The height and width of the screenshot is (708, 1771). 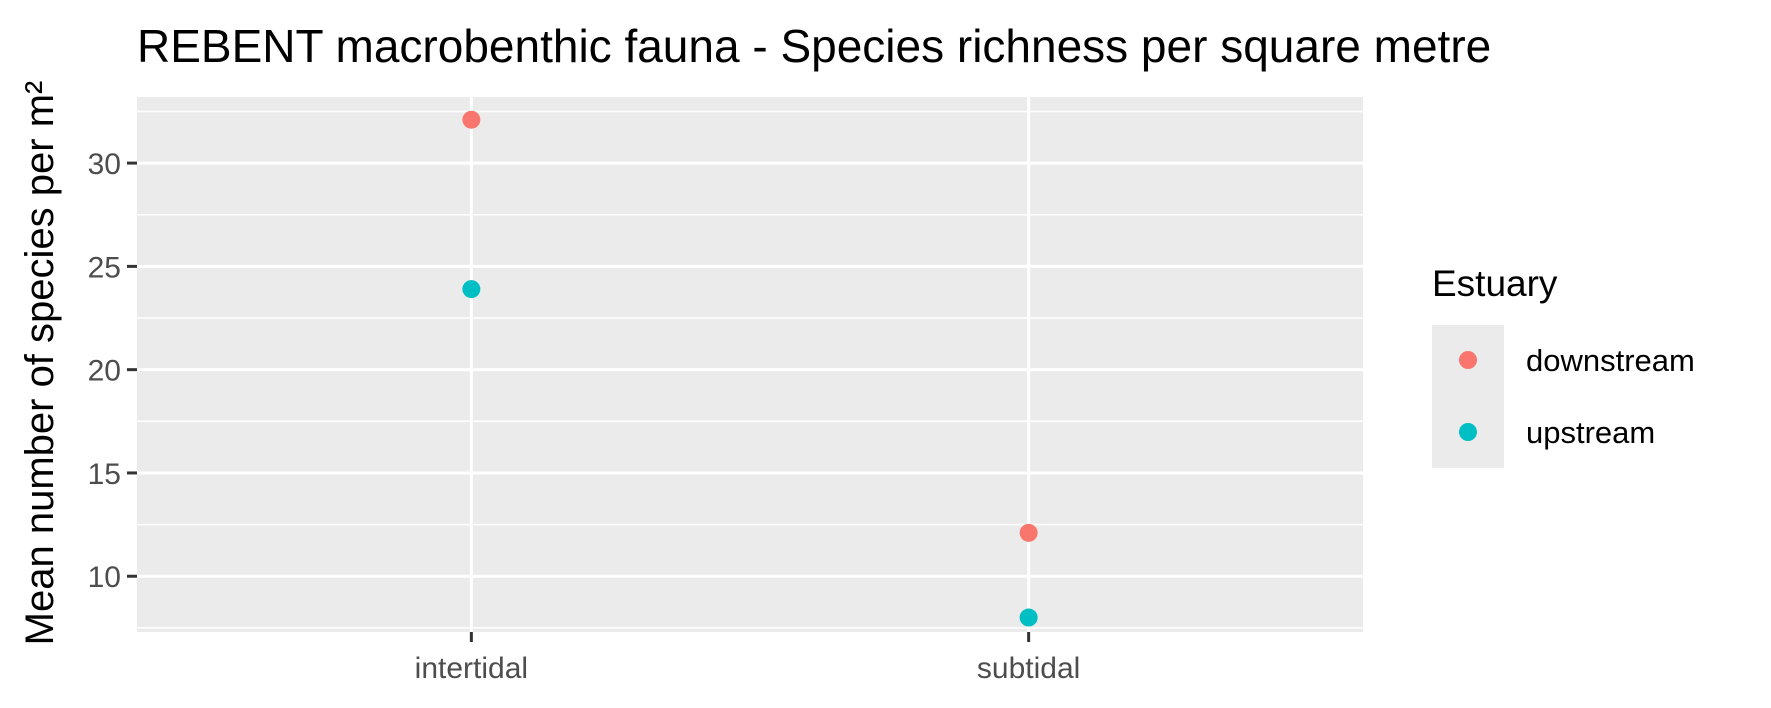 What do you see at coordinates (1028, 668) in the screenshot?
I see `x-tick-label: subtidal` at bounding box center [1028, 668].